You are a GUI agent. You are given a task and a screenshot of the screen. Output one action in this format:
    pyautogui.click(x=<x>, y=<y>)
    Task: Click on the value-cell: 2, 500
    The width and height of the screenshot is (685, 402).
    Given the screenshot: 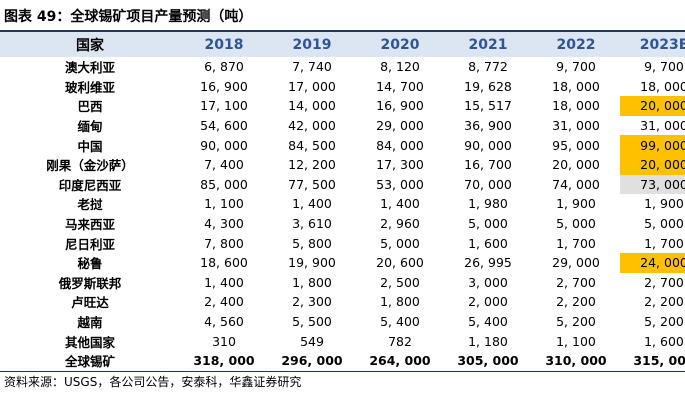 What is the action you would take?
    pyautogui.click(x=400, y=282)
    